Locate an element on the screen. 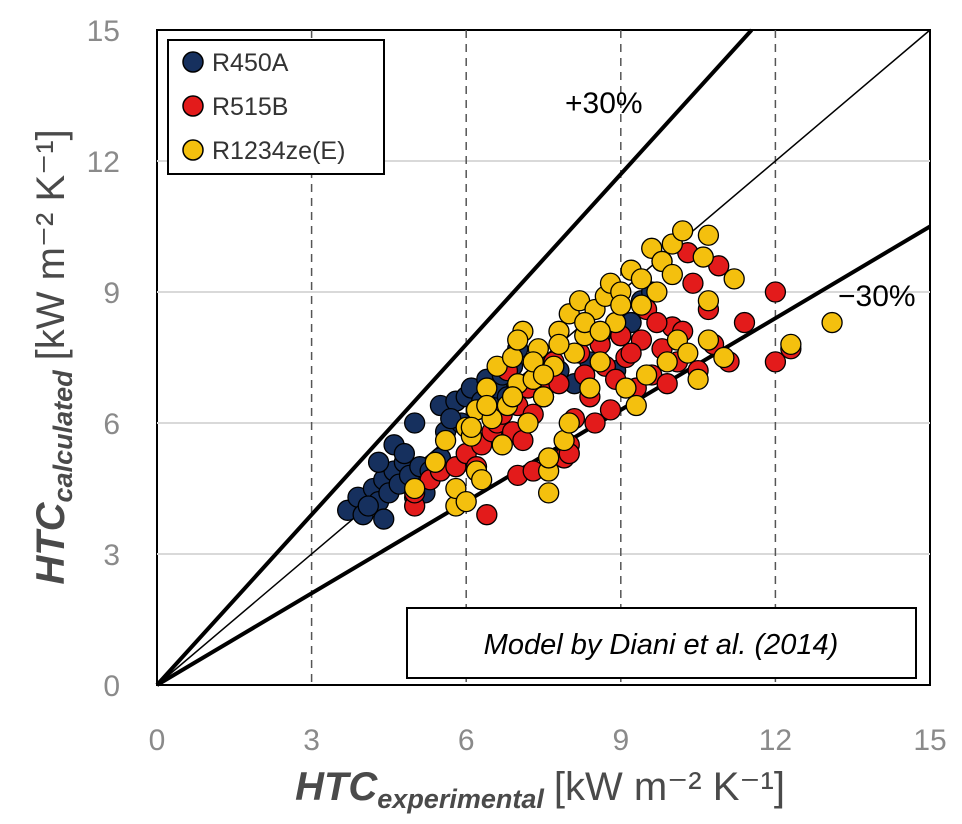 This screenshot has width=962, height=824. y-tick-label: 9 is located at coordinates (111, 293).